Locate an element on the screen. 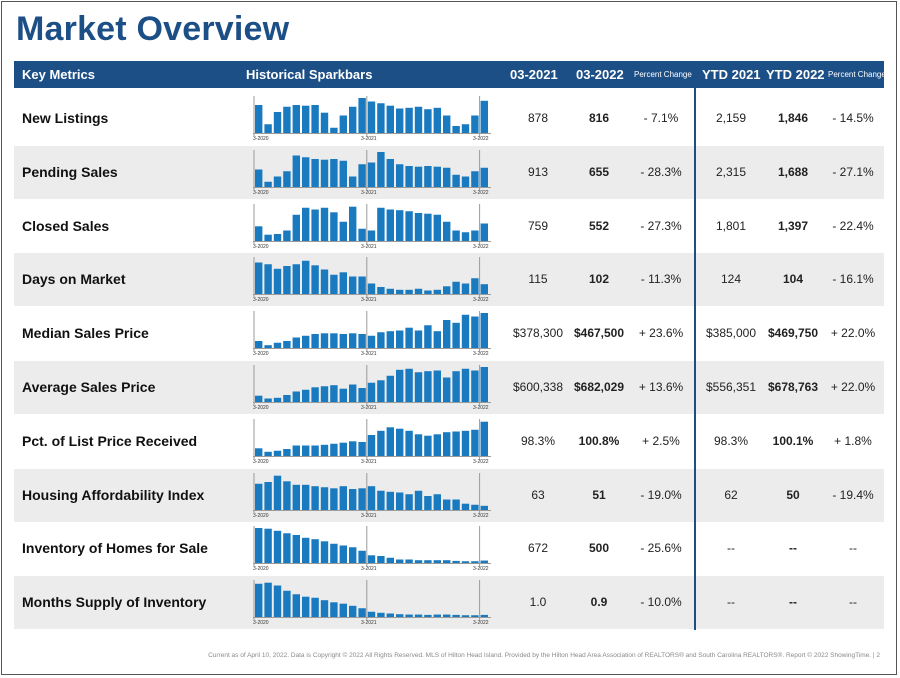 The height and width of the screenshot is (678, 900). value-ytd-2022: -- is located at coordinates (793, 602).